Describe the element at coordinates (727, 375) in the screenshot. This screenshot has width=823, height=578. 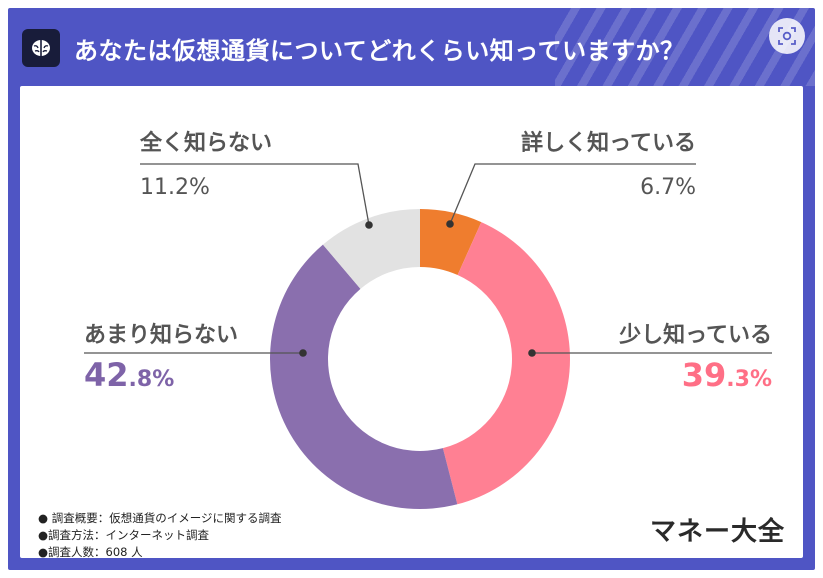
I see `value-label-little: 39.3%` at that location.